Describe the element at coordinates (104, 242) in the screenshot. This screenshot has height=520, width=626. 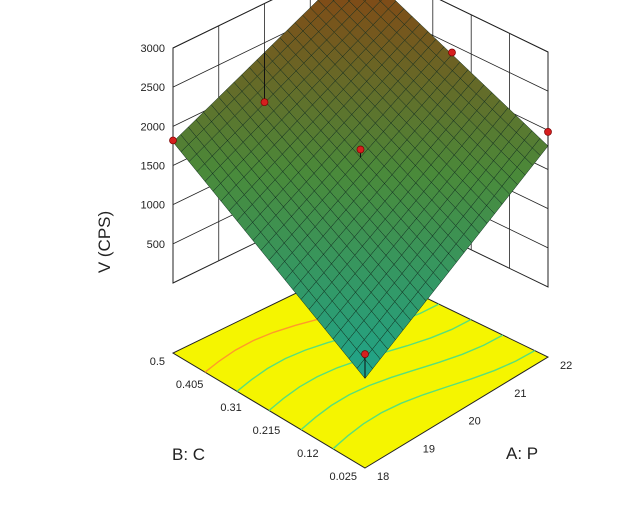
I see `z-axis-label: V (CPS)` at that location.